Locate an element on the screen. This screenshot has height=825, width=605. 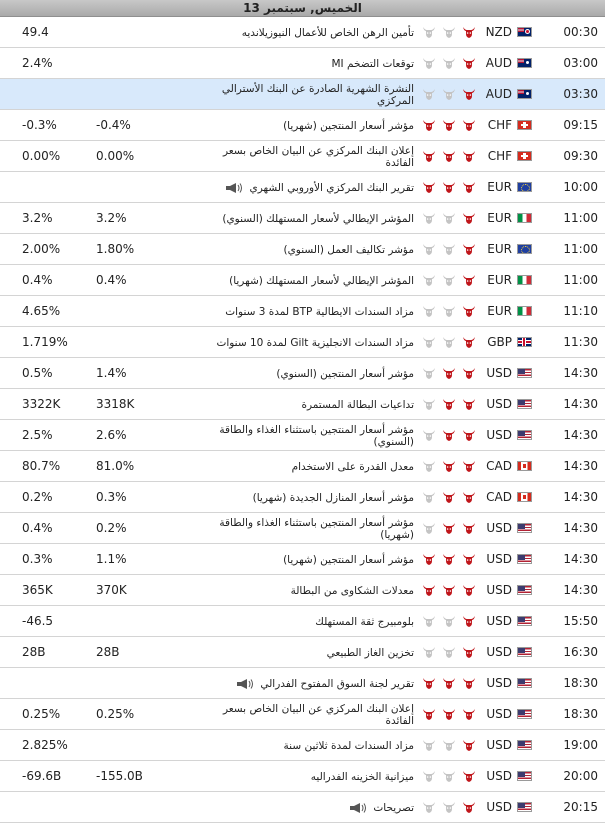
actual-value: 2.825% is located at coordinates (45, 745).